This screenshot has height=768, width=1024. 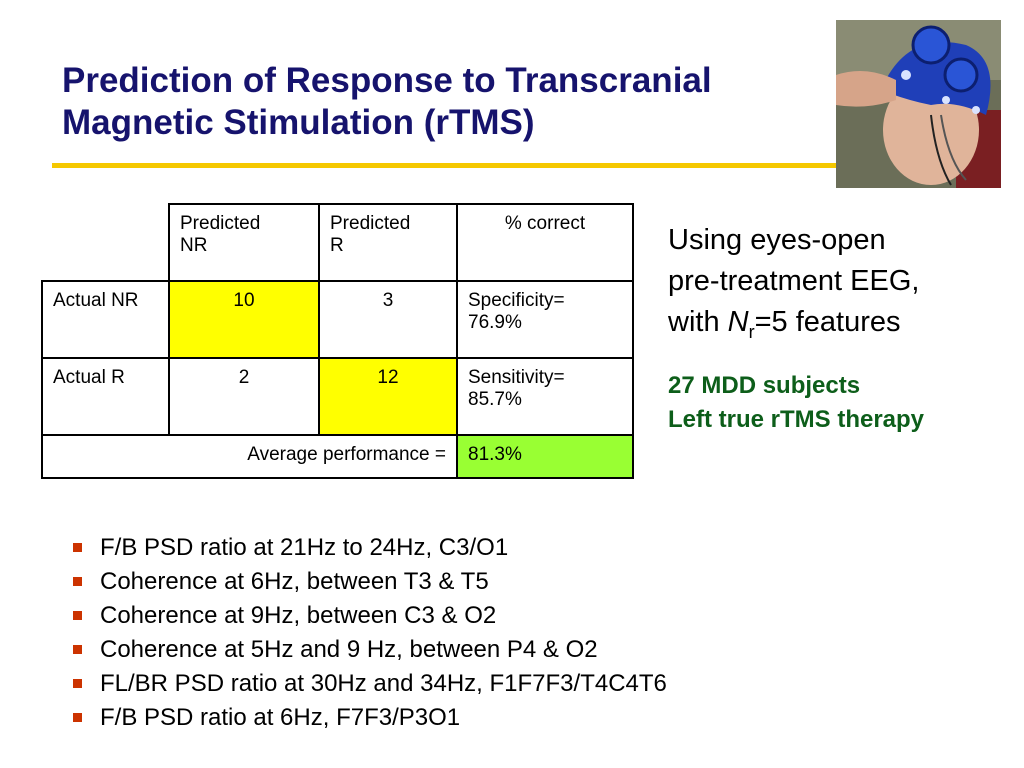 I want to click on bullet-text: F/B PSD ratio at 21Hz to 24Hz, C3/O1, so click(x=304, y=547).